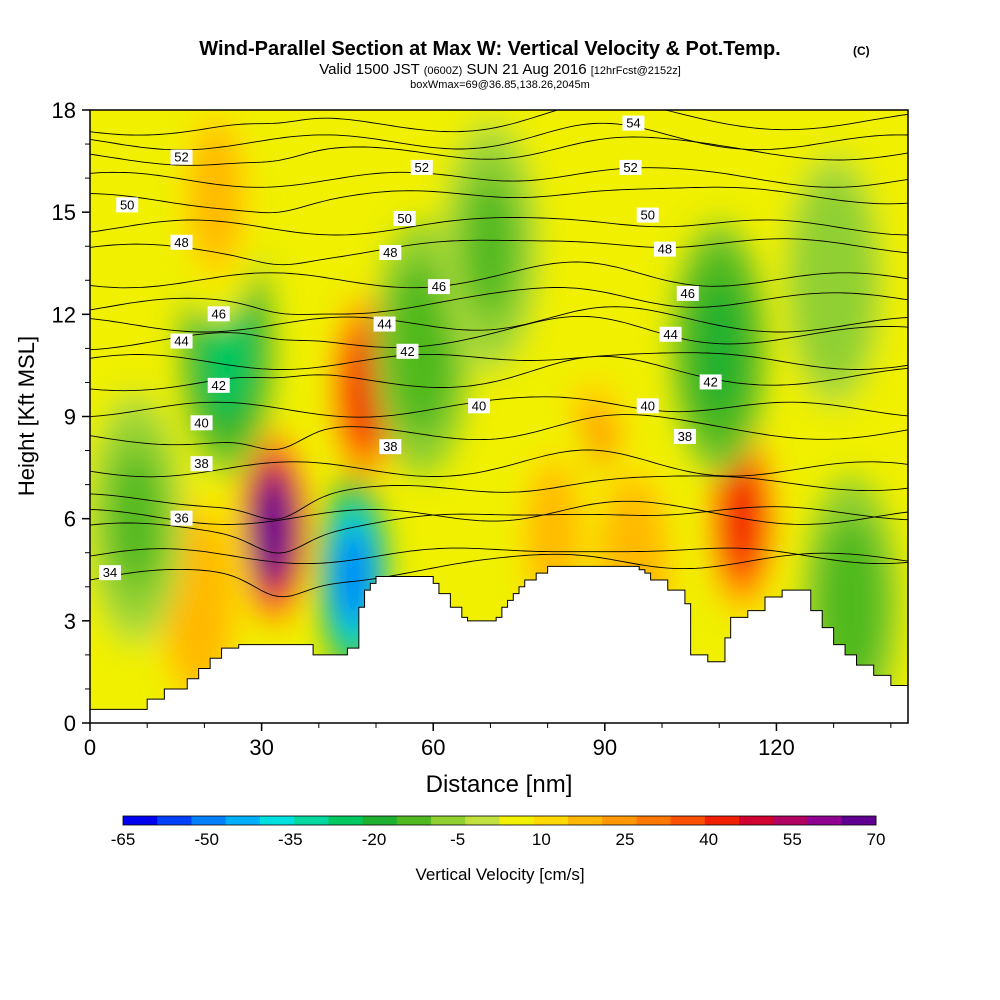 The height and width of the screenshot is (1000, 1000). Describe the element at coordinates (526, 69) in the screenshot. I see `subtitle-date: SUN 21 Aug 2016` at that location.